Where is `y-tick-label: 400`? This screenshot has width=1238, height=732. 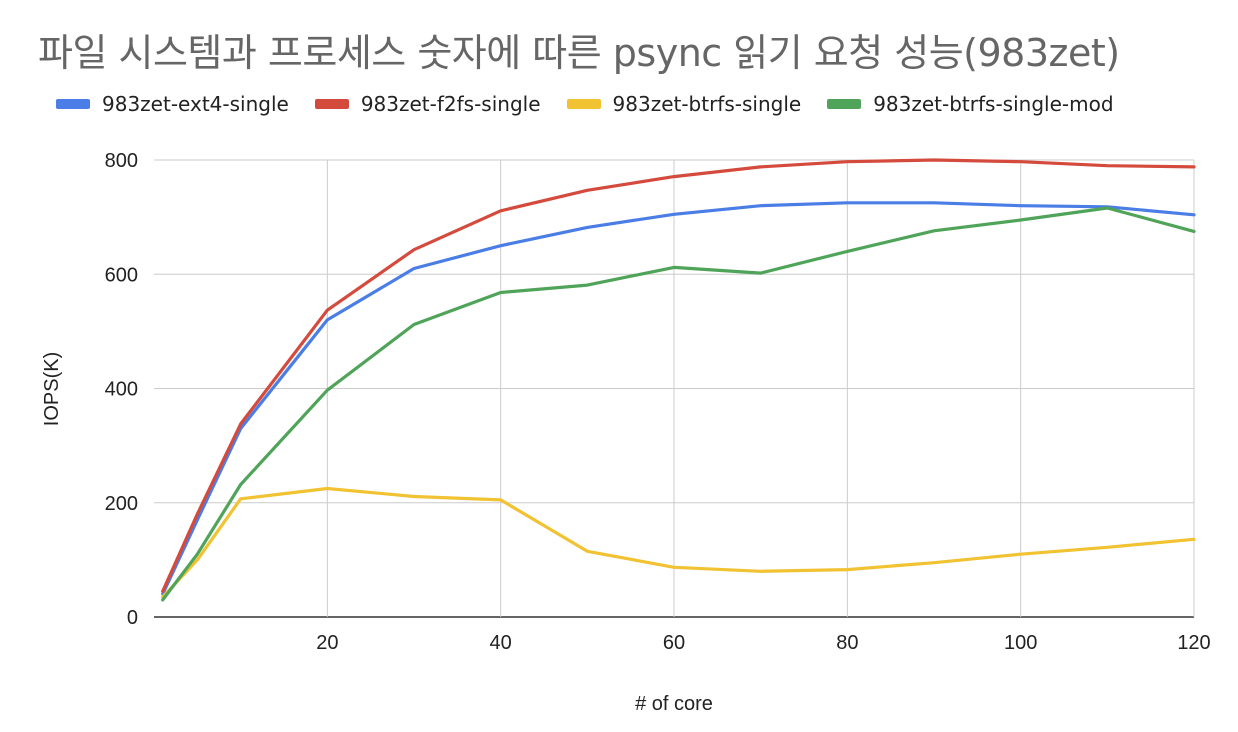 y-tick-label: 400 is located at coordinates (121, 390).